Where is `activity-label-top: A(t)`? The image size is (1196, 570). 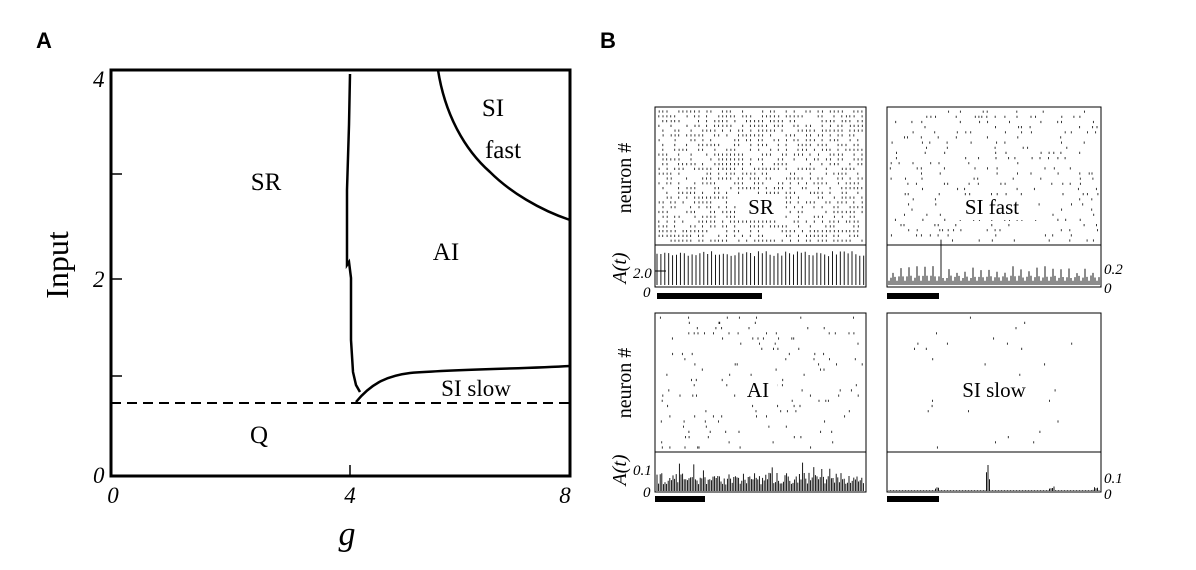
activity-label-top: A(t) is located at coordinates (620, 268).